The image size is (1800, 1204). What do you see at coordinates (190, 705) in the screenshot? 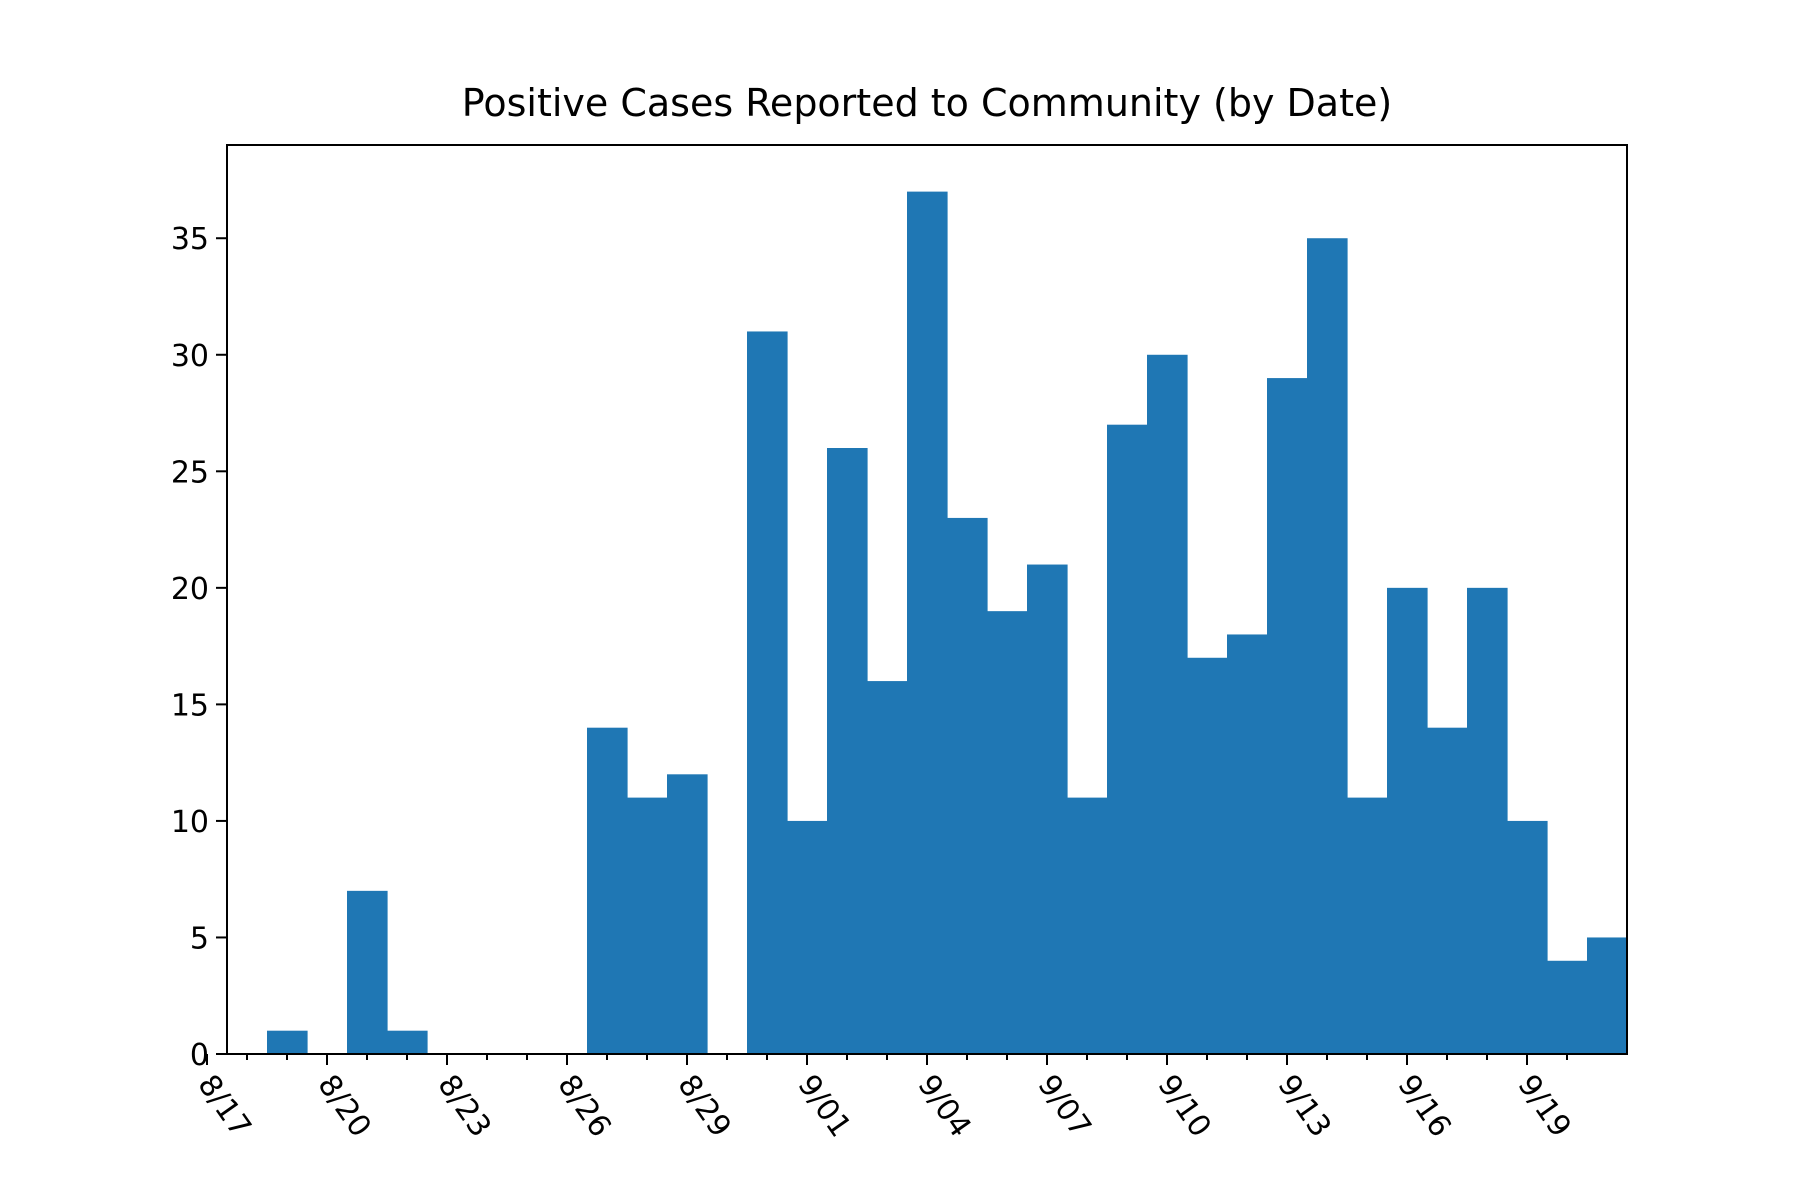
I see `y-tick-label: 15` at bounding box center [190, 705].